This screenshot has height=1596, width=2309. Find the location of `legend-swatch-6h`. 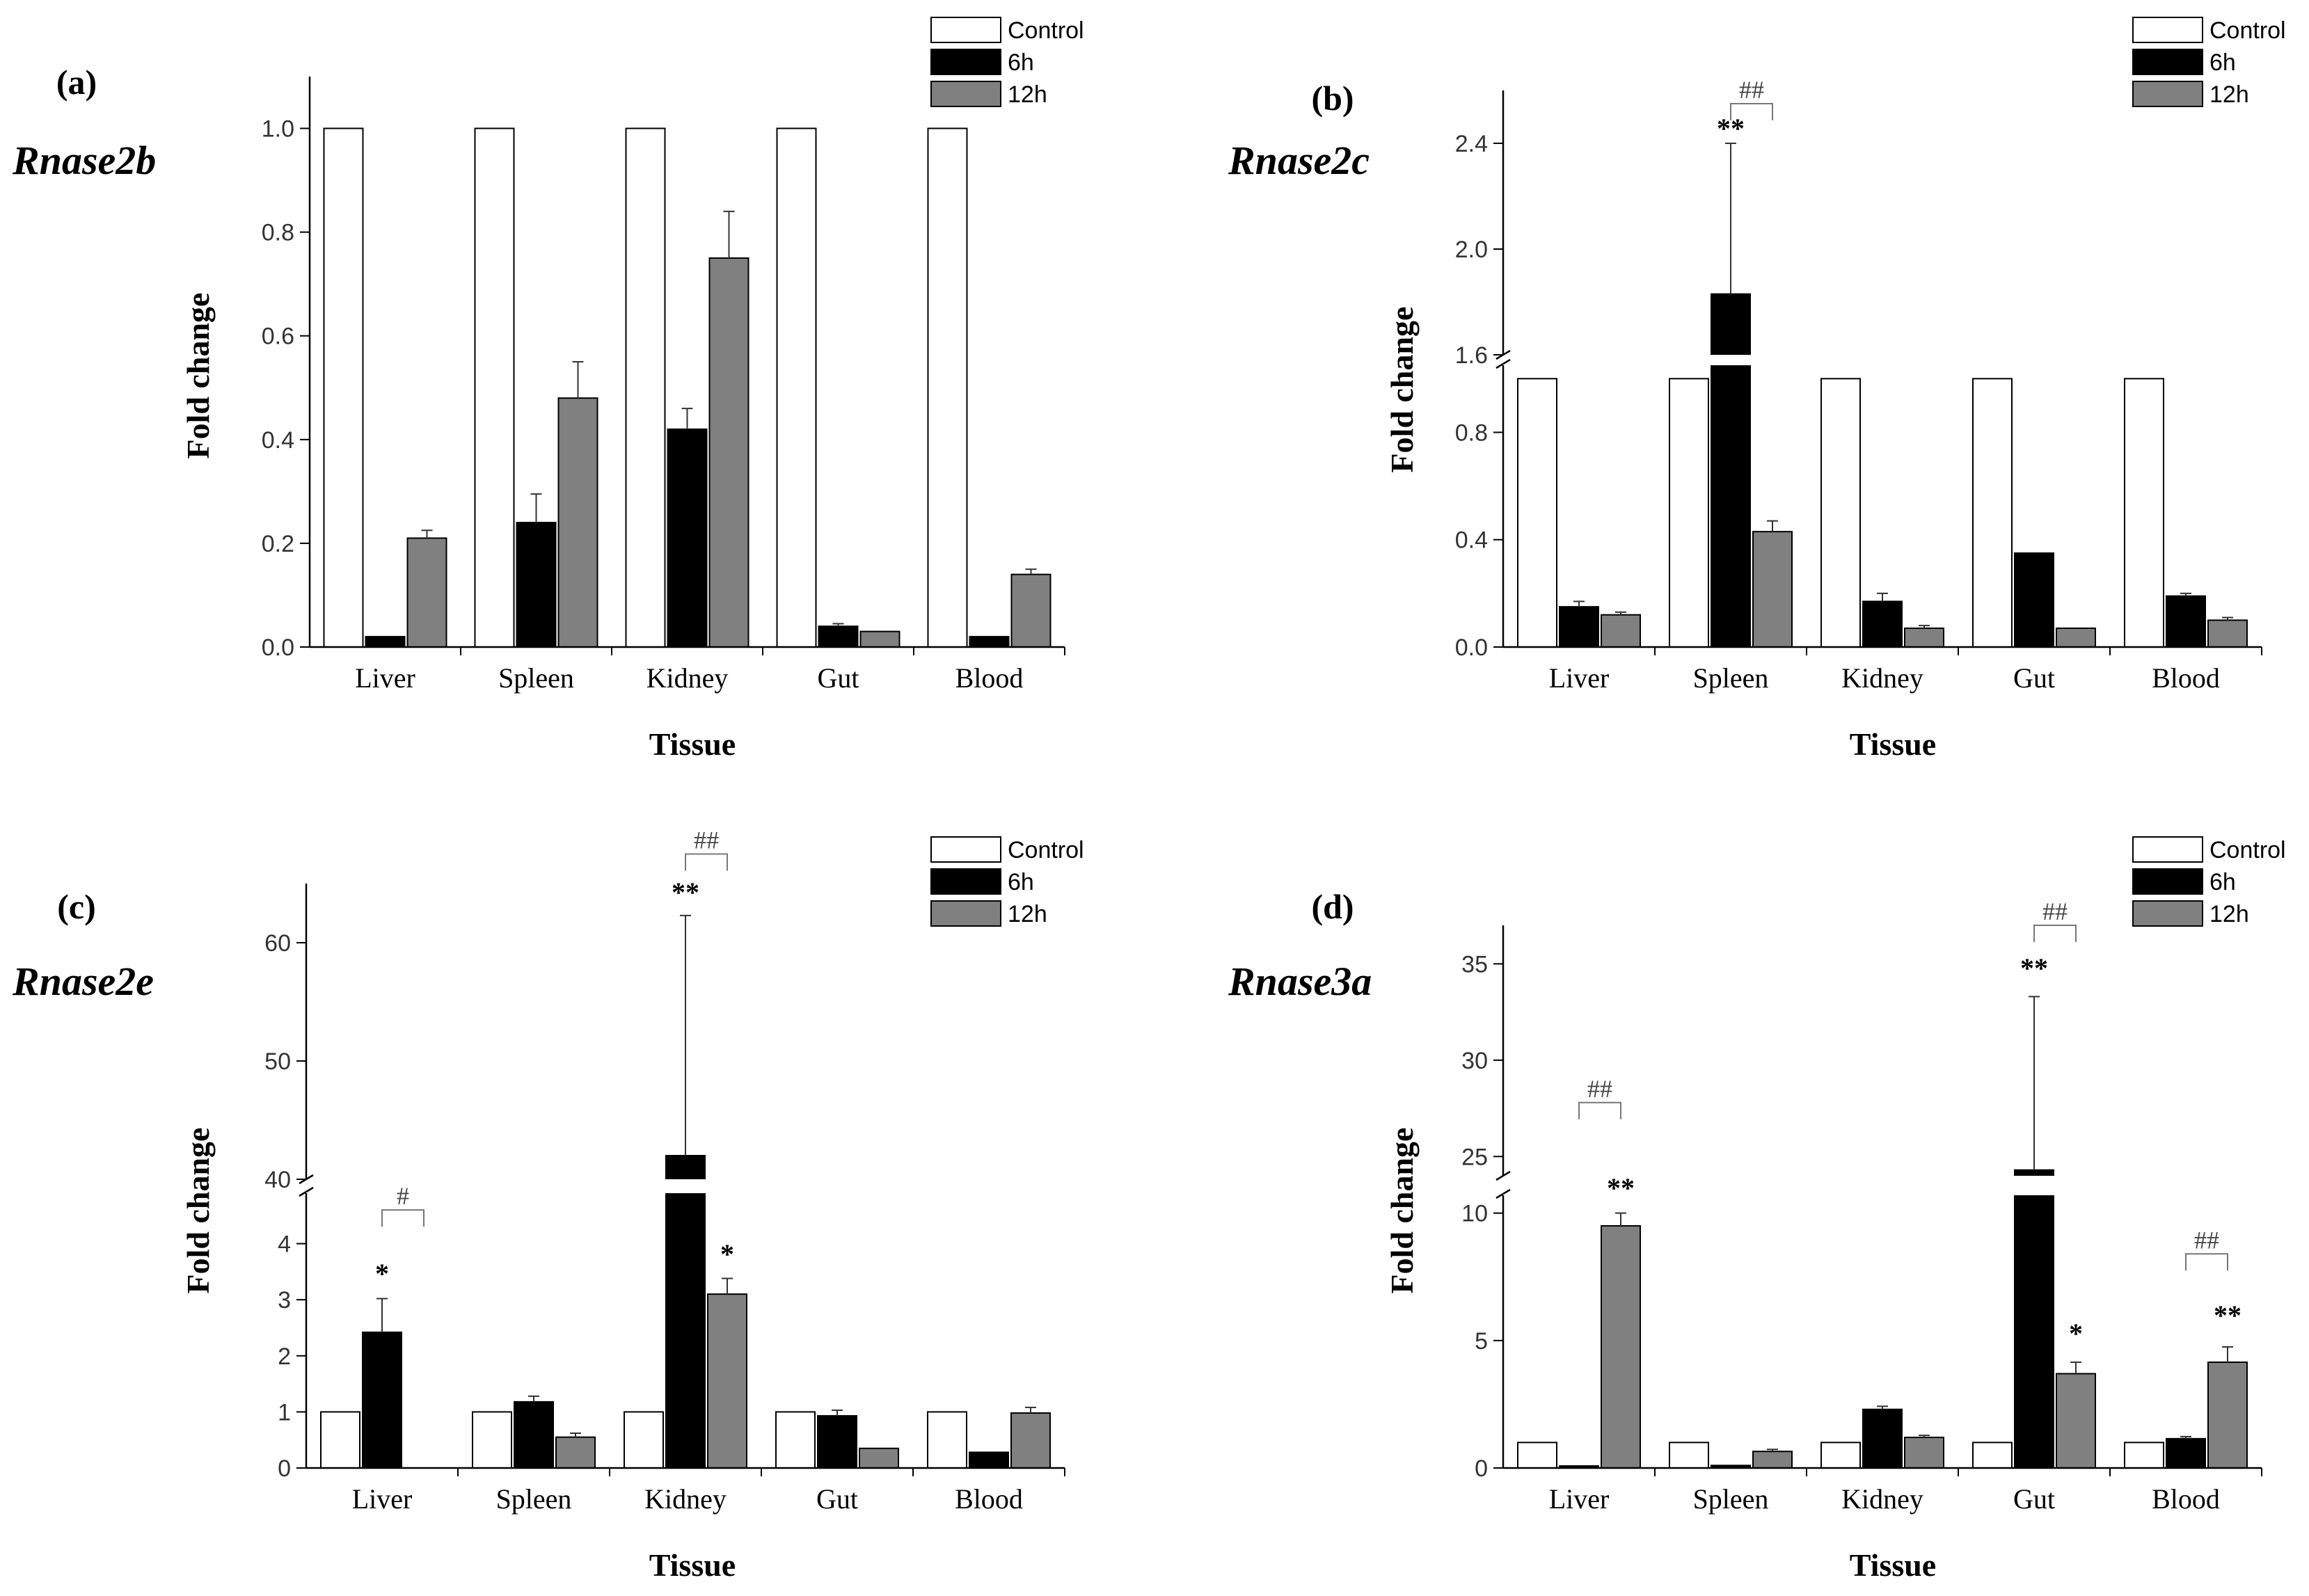

legend-swatch-6h is located at coordinates (2167, 62).